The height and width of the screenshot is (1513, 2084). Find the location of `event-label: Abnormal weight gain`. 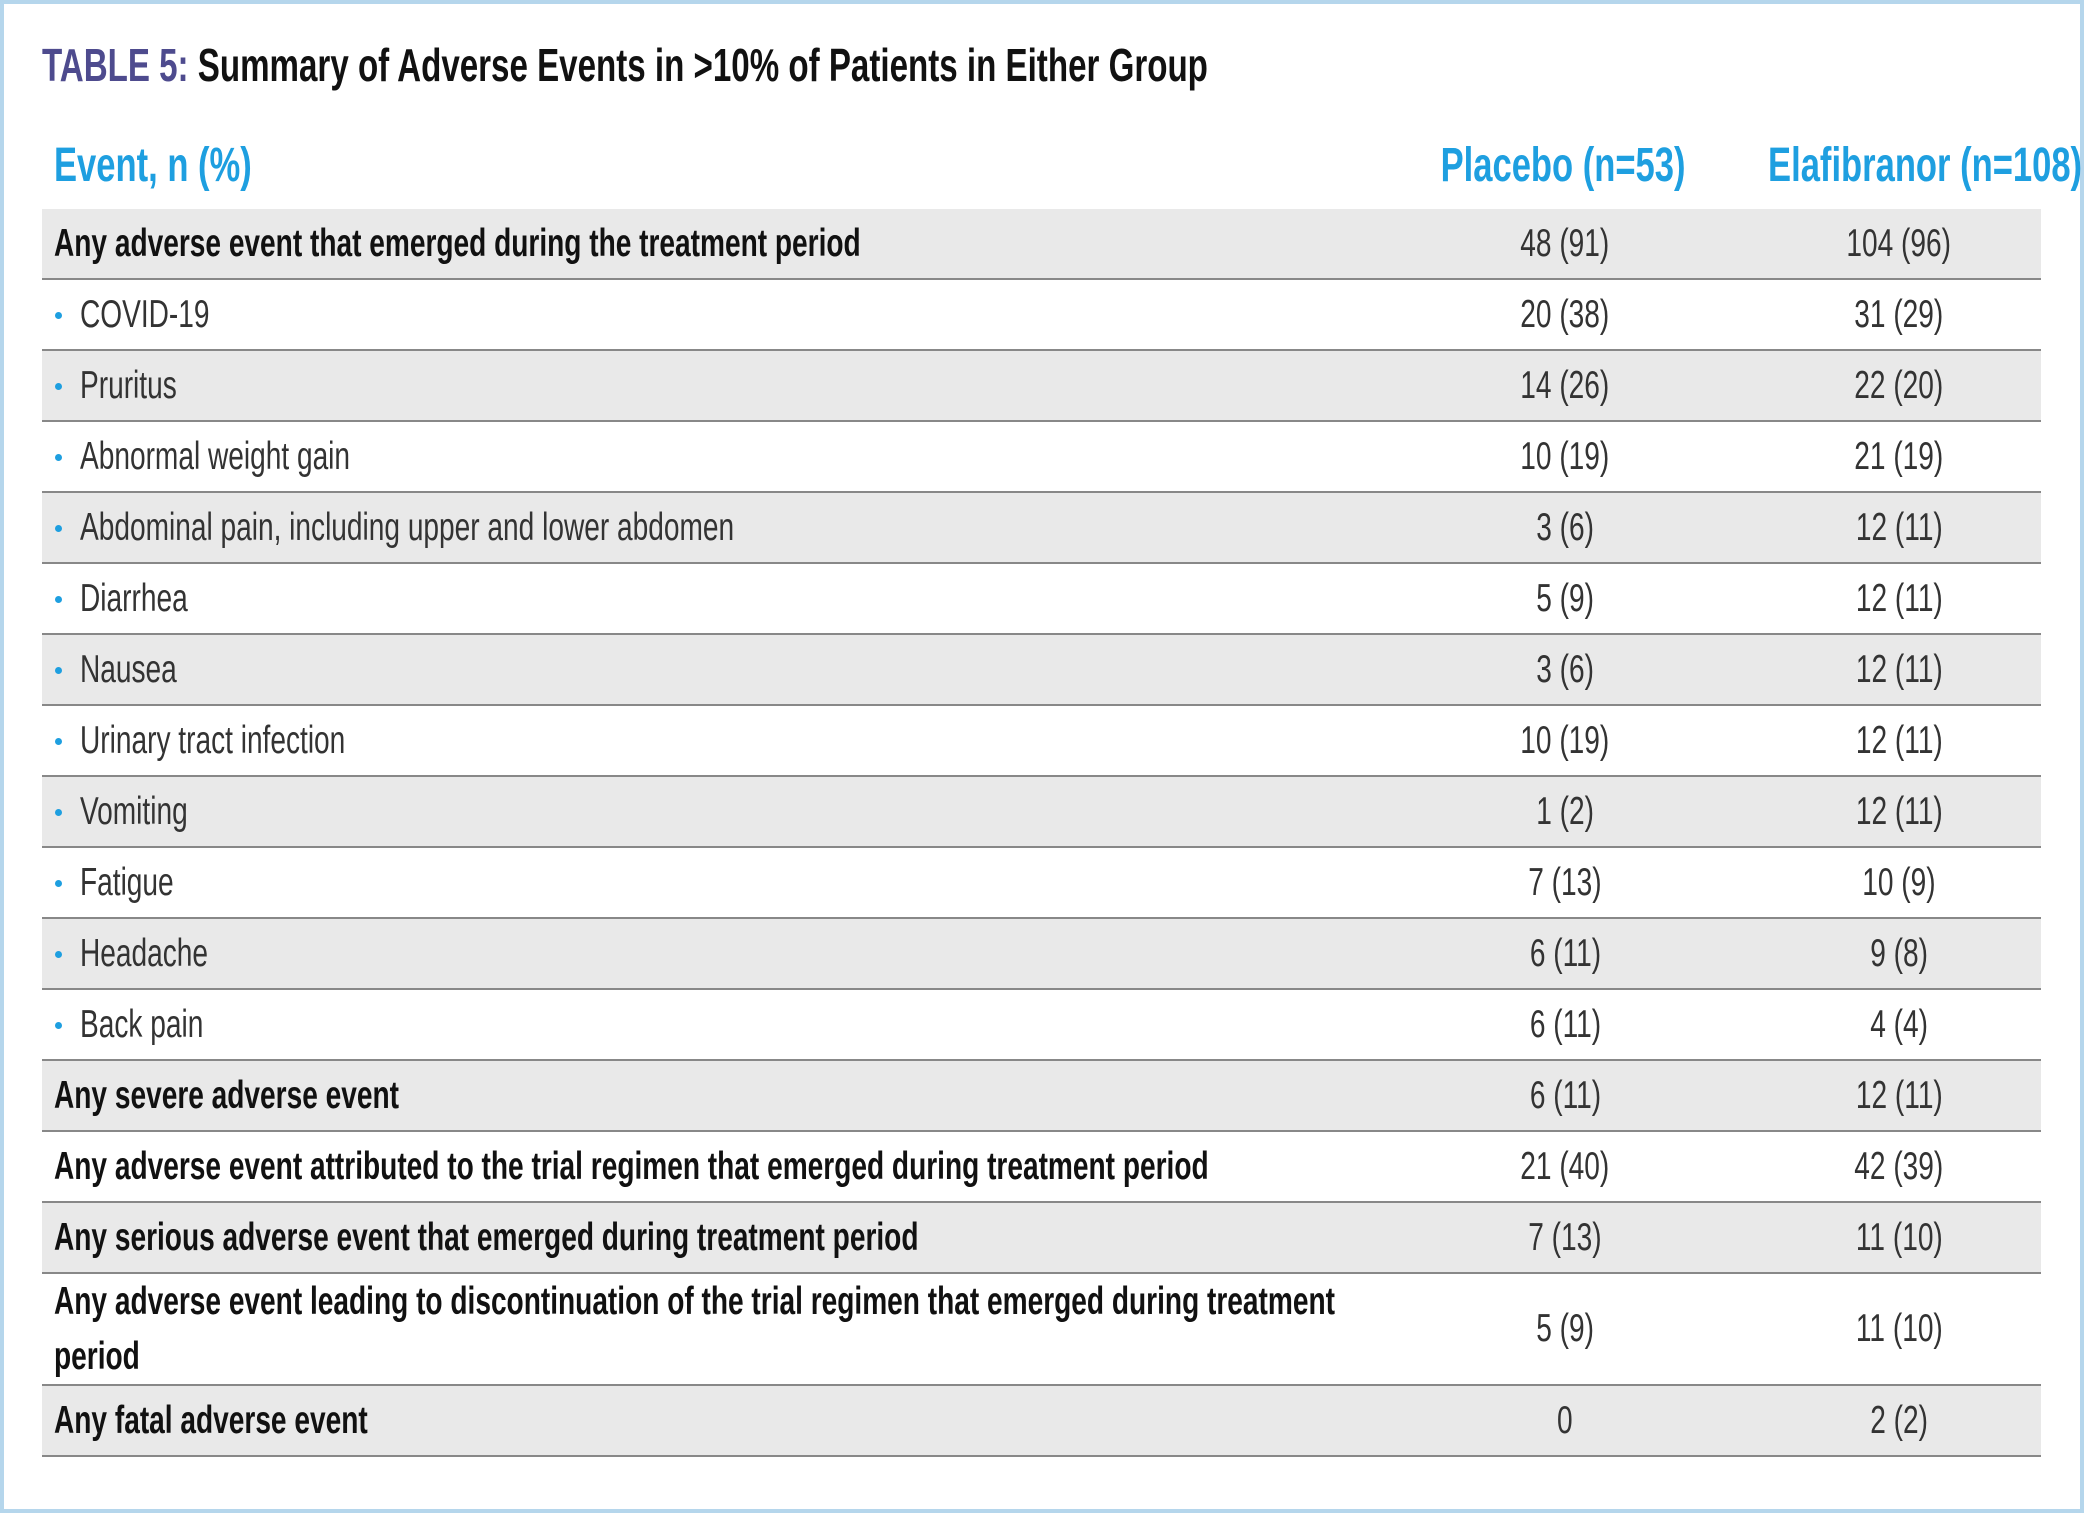

event-label: Abnormal weight gain is located at coordinates (215, 456).